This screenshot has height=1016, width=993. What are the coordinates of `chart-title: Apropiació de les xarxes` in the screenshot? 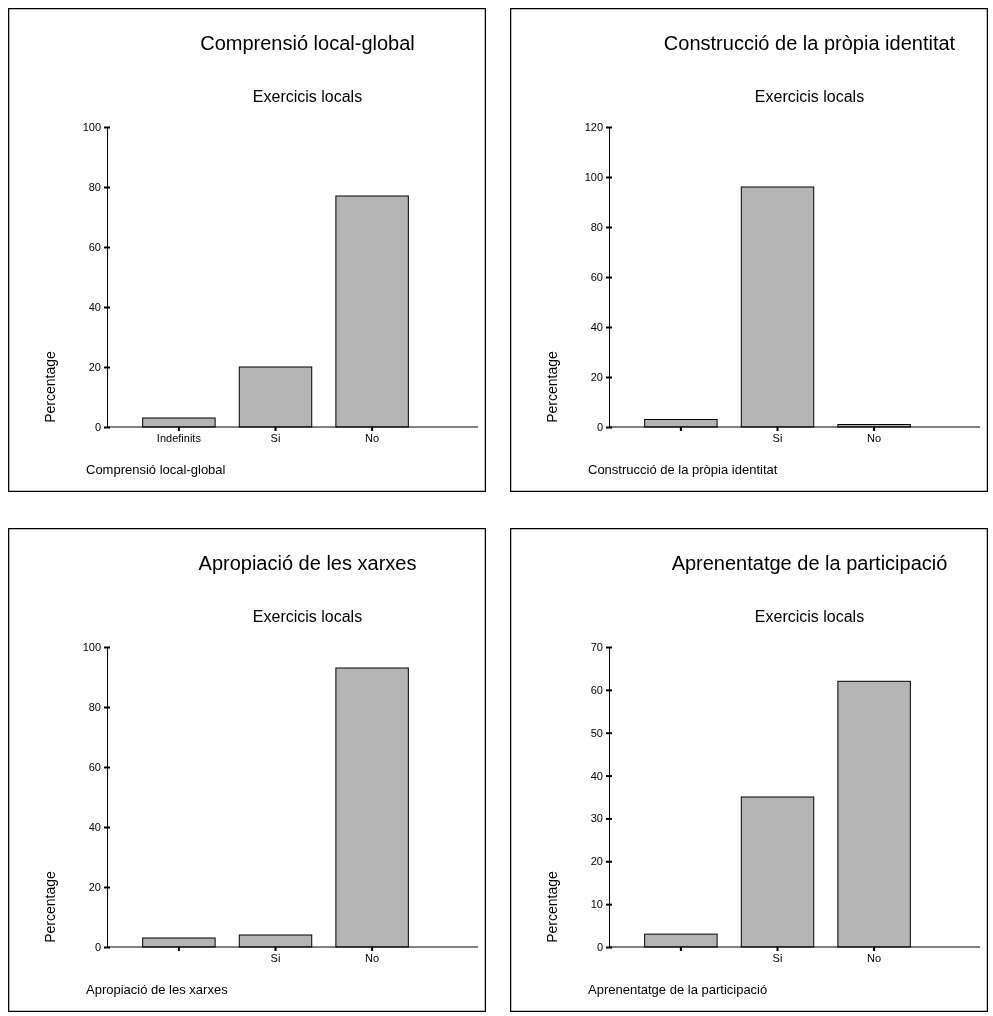 It's located at (307, 563).